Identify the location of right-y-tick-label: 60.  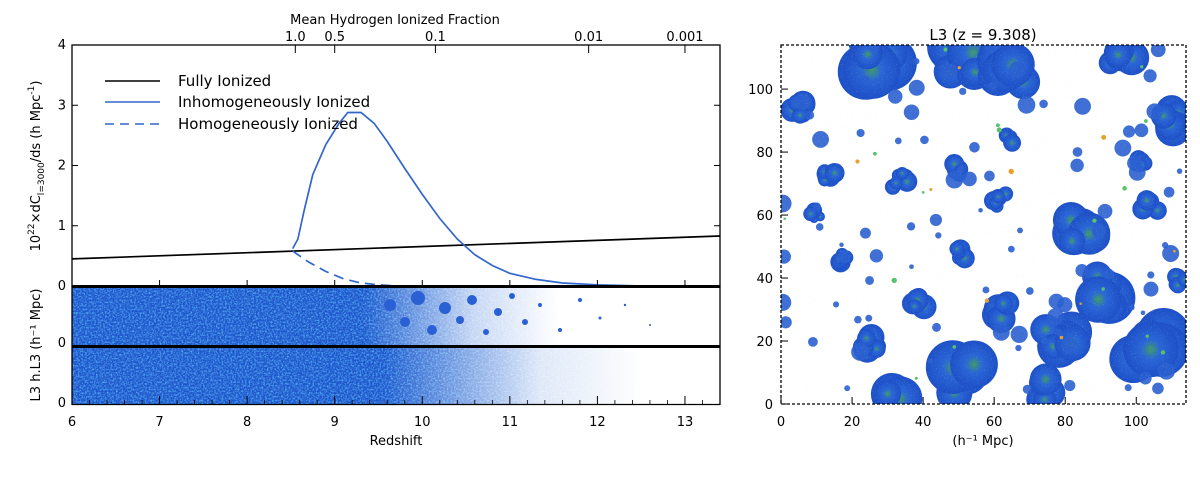
(764, 216).